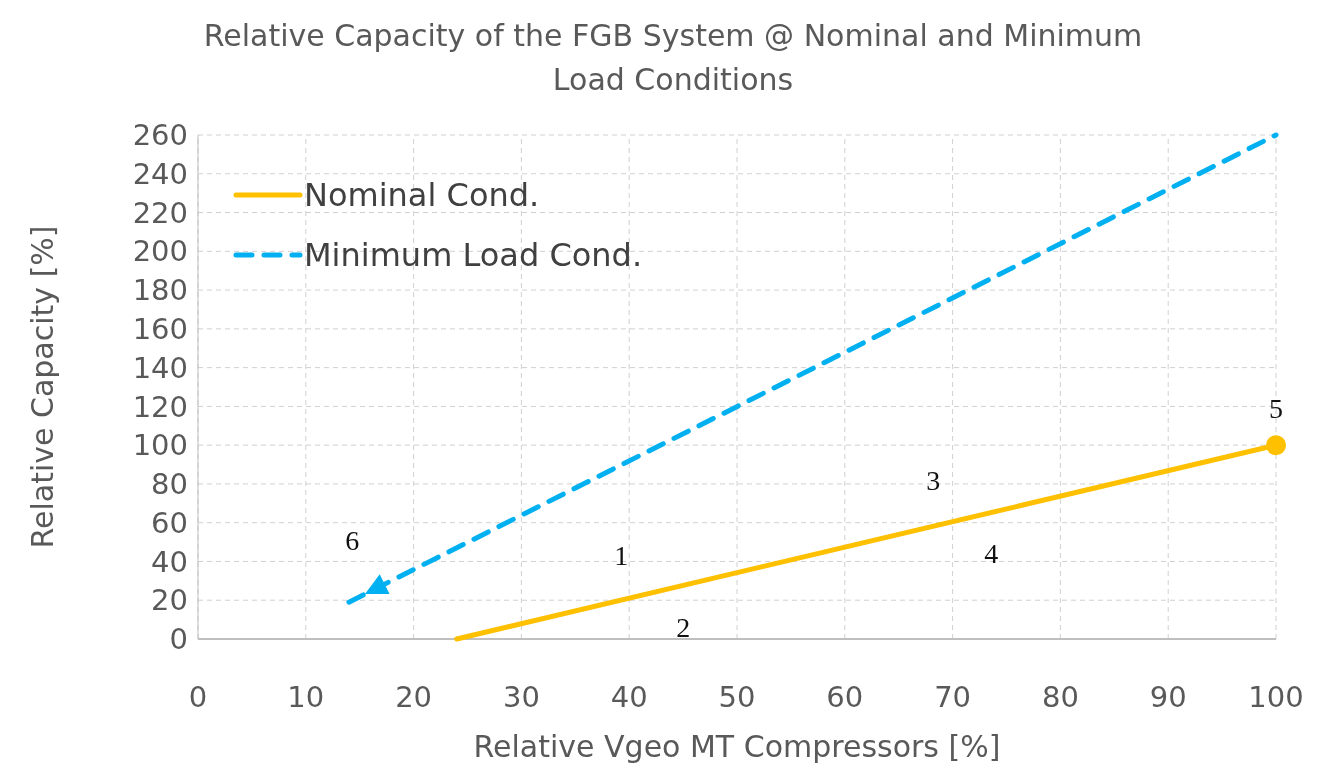 The width and height of the screenshot is (1318, 773). I want to click on x-tick-label: 70, so click(953, 697).